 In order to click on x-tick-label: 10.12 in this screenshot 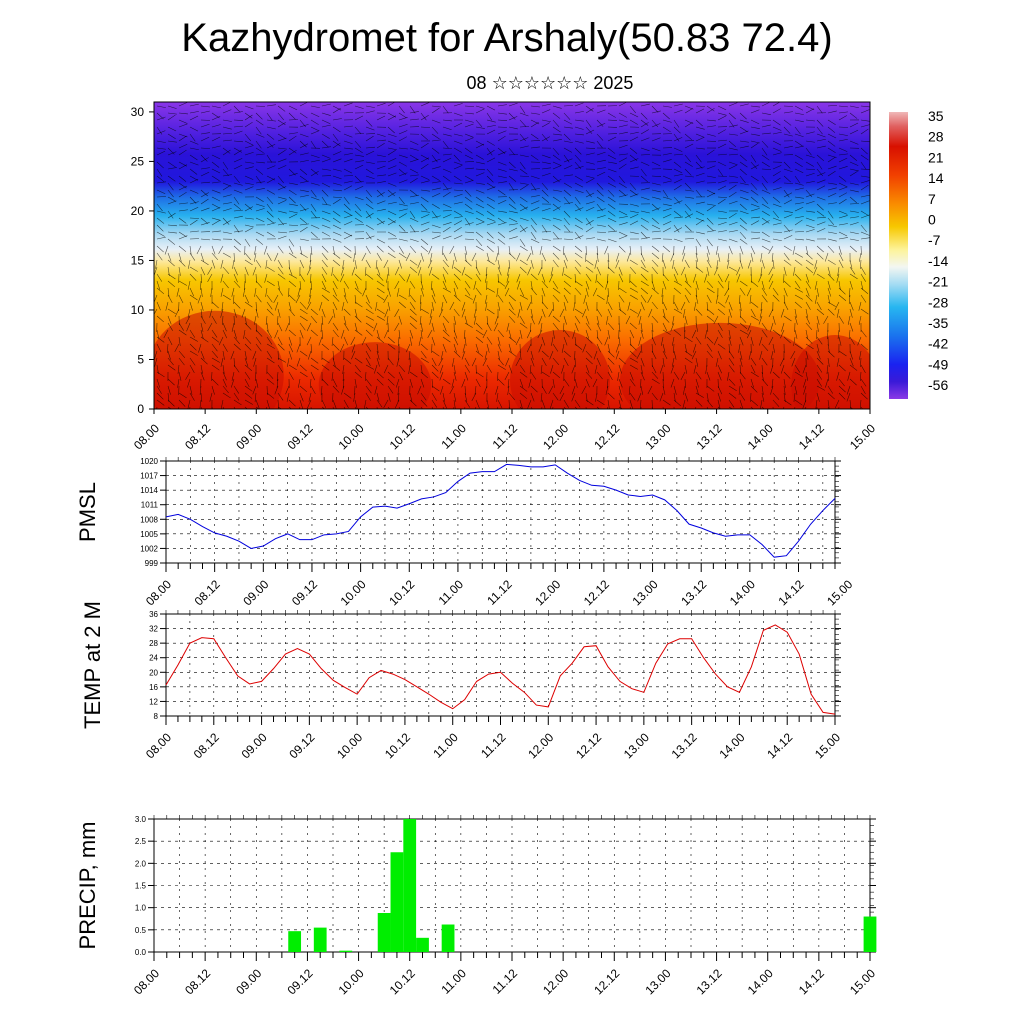, I will do `click(402, 981)`.